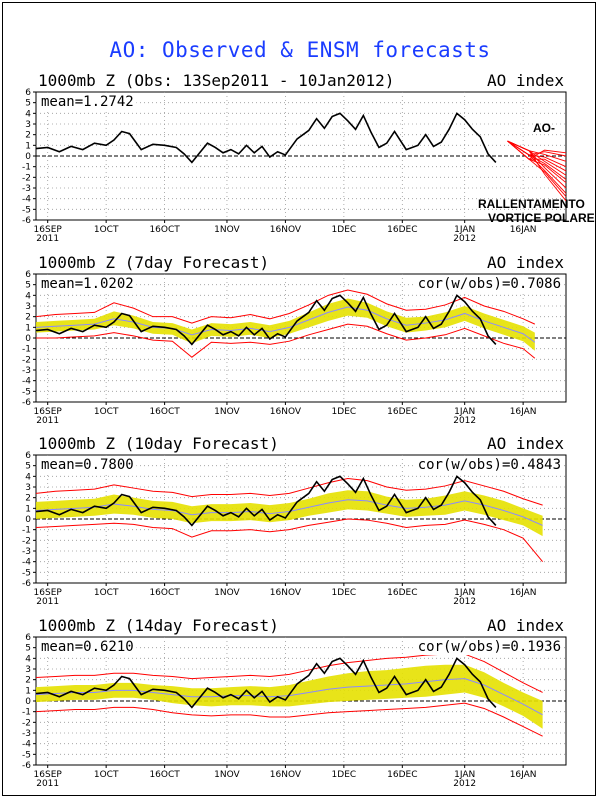 The height and width of the screenshot is (800, 600). What do you see at coordinates (489, 284) in the screenshot?
I see `correlation-stat: cor(w/obs)=0.7086` at bounding box center [489, 284].